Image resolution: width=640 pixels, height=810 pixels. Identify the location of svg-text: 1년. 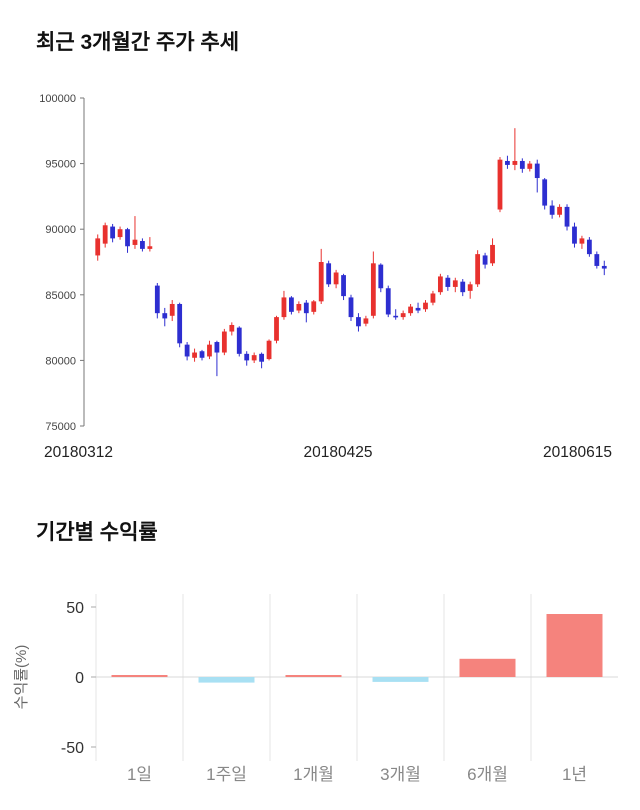
(574, 774).